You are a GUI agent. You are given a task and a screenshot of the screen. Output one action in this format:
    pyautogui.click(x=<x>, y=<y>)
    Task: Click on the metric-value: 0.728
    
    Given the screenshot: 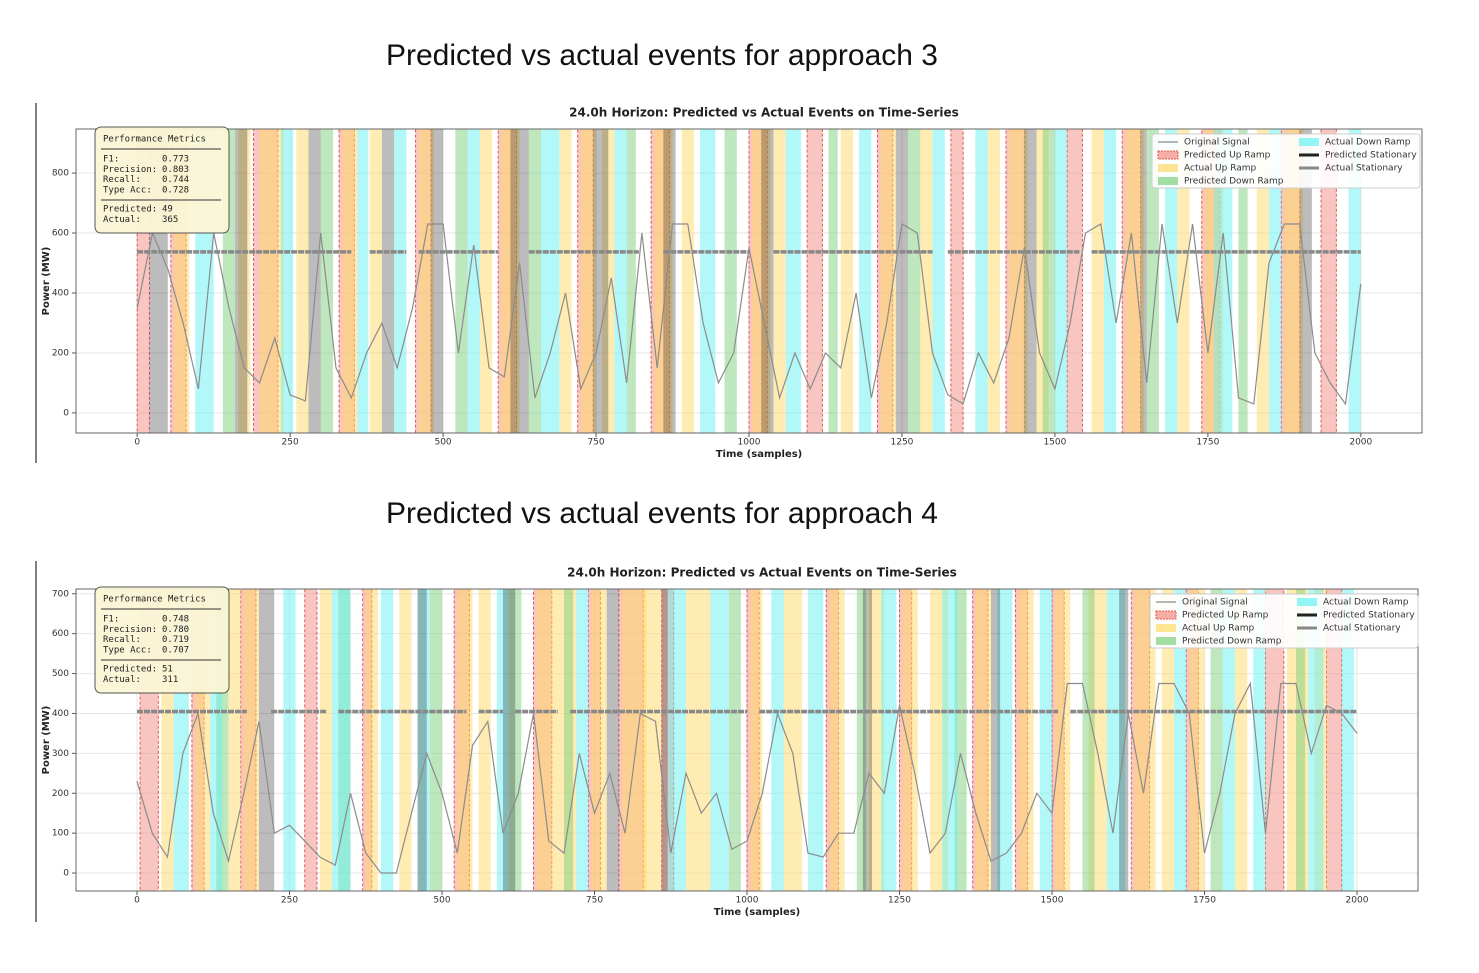 What is the action you would take?
    pyautogui.click(x=175, y=190)
    